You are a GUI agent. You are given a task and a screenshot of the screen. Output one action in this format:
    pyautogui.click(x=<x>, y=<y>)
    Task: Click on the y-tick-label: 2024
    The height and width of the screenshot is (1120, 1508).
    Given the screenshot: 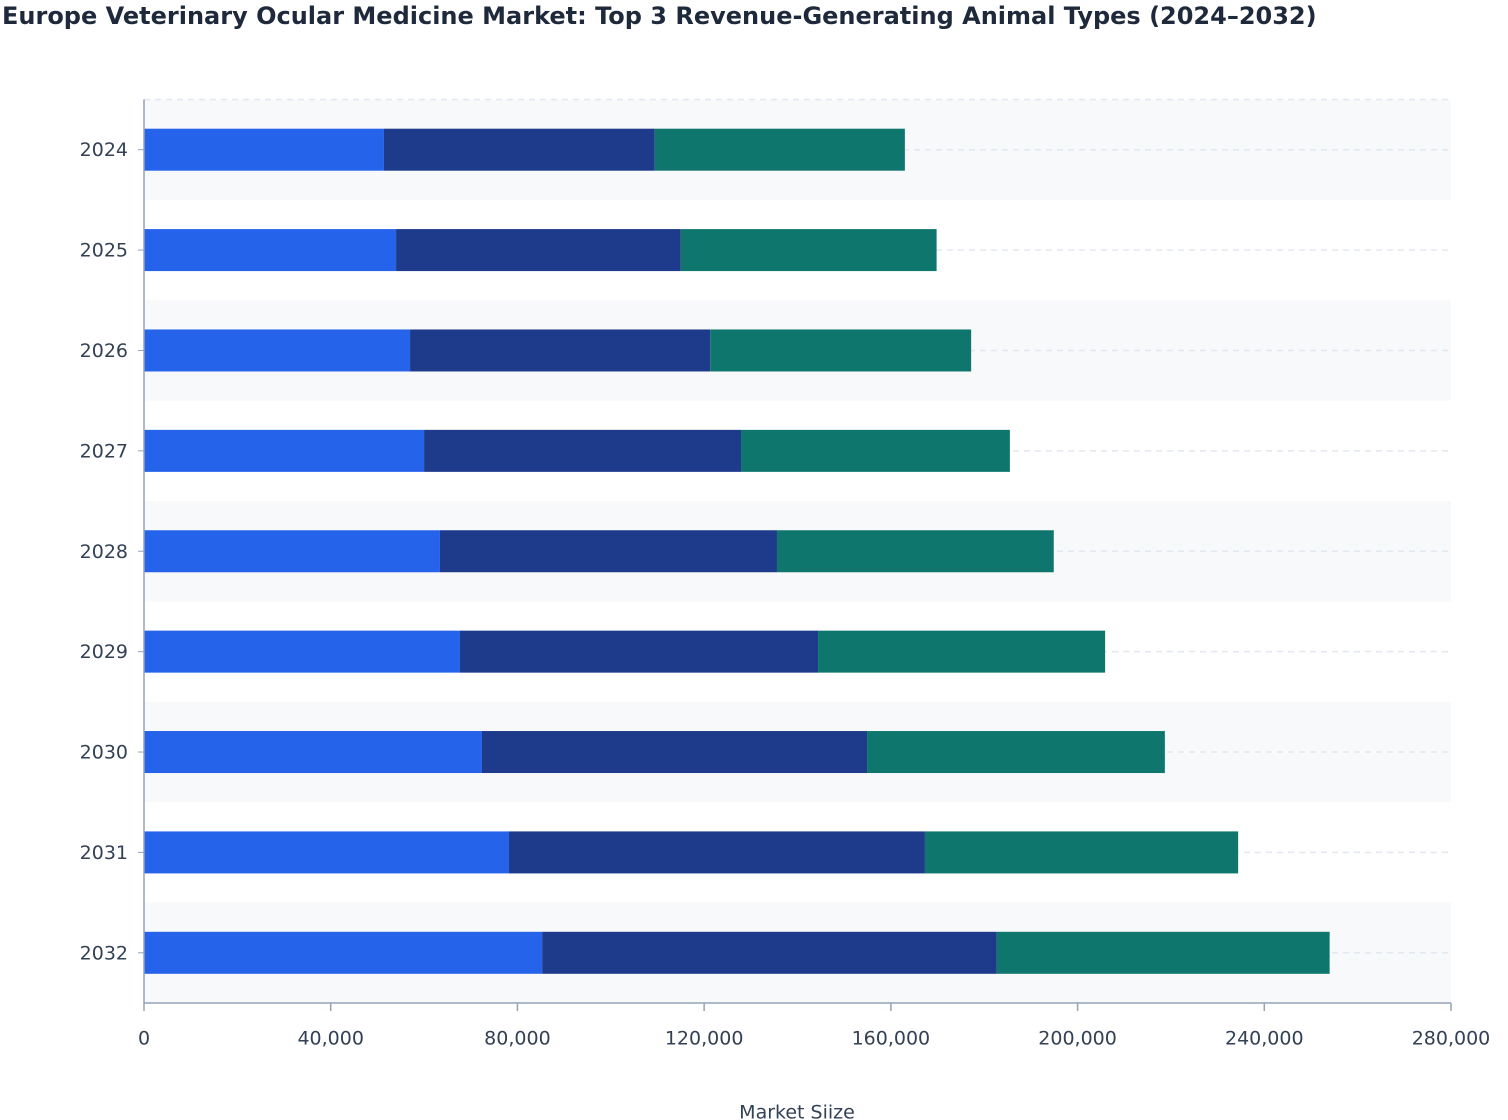 What is the action you would take?
    pyautogui.click(x=104, y=150)
    